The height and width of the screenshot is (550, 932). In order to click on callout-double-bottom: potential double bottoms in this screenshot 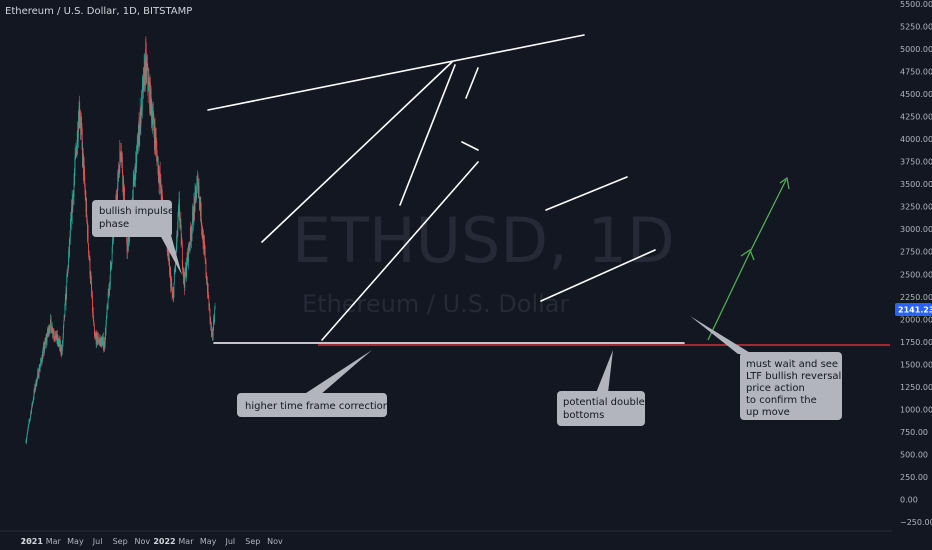, I will do `click(601, 388)`.